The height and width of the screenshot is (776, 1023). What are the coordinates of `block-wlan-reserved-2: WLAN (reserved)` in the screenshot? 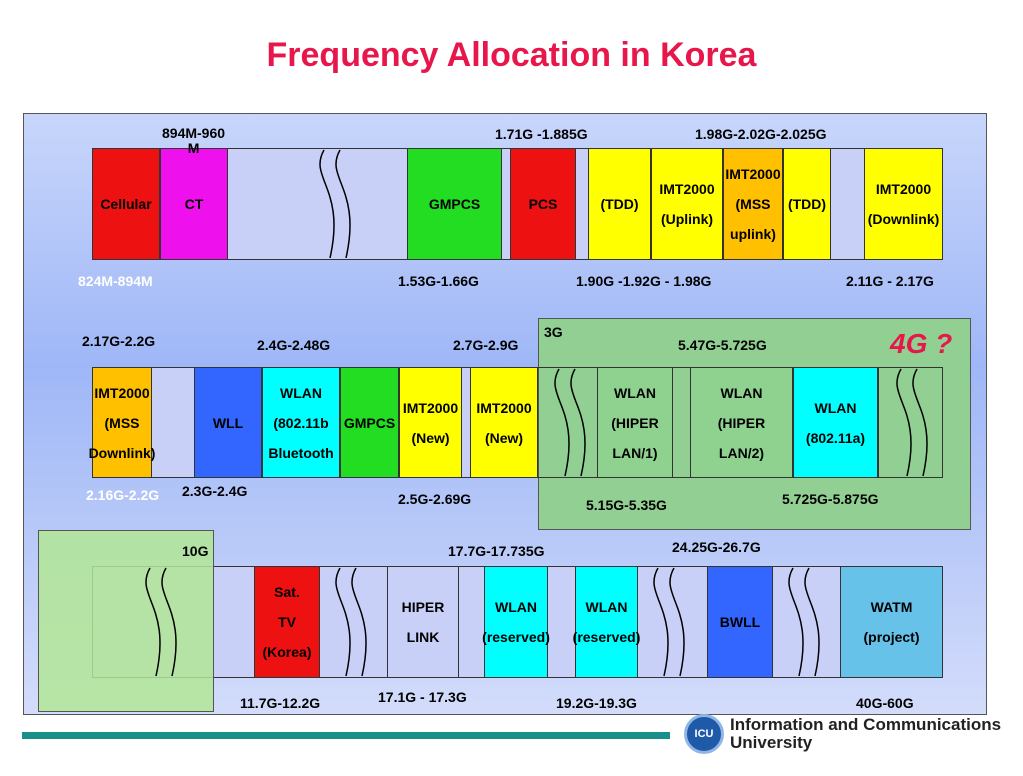 It's located at (606, 622).